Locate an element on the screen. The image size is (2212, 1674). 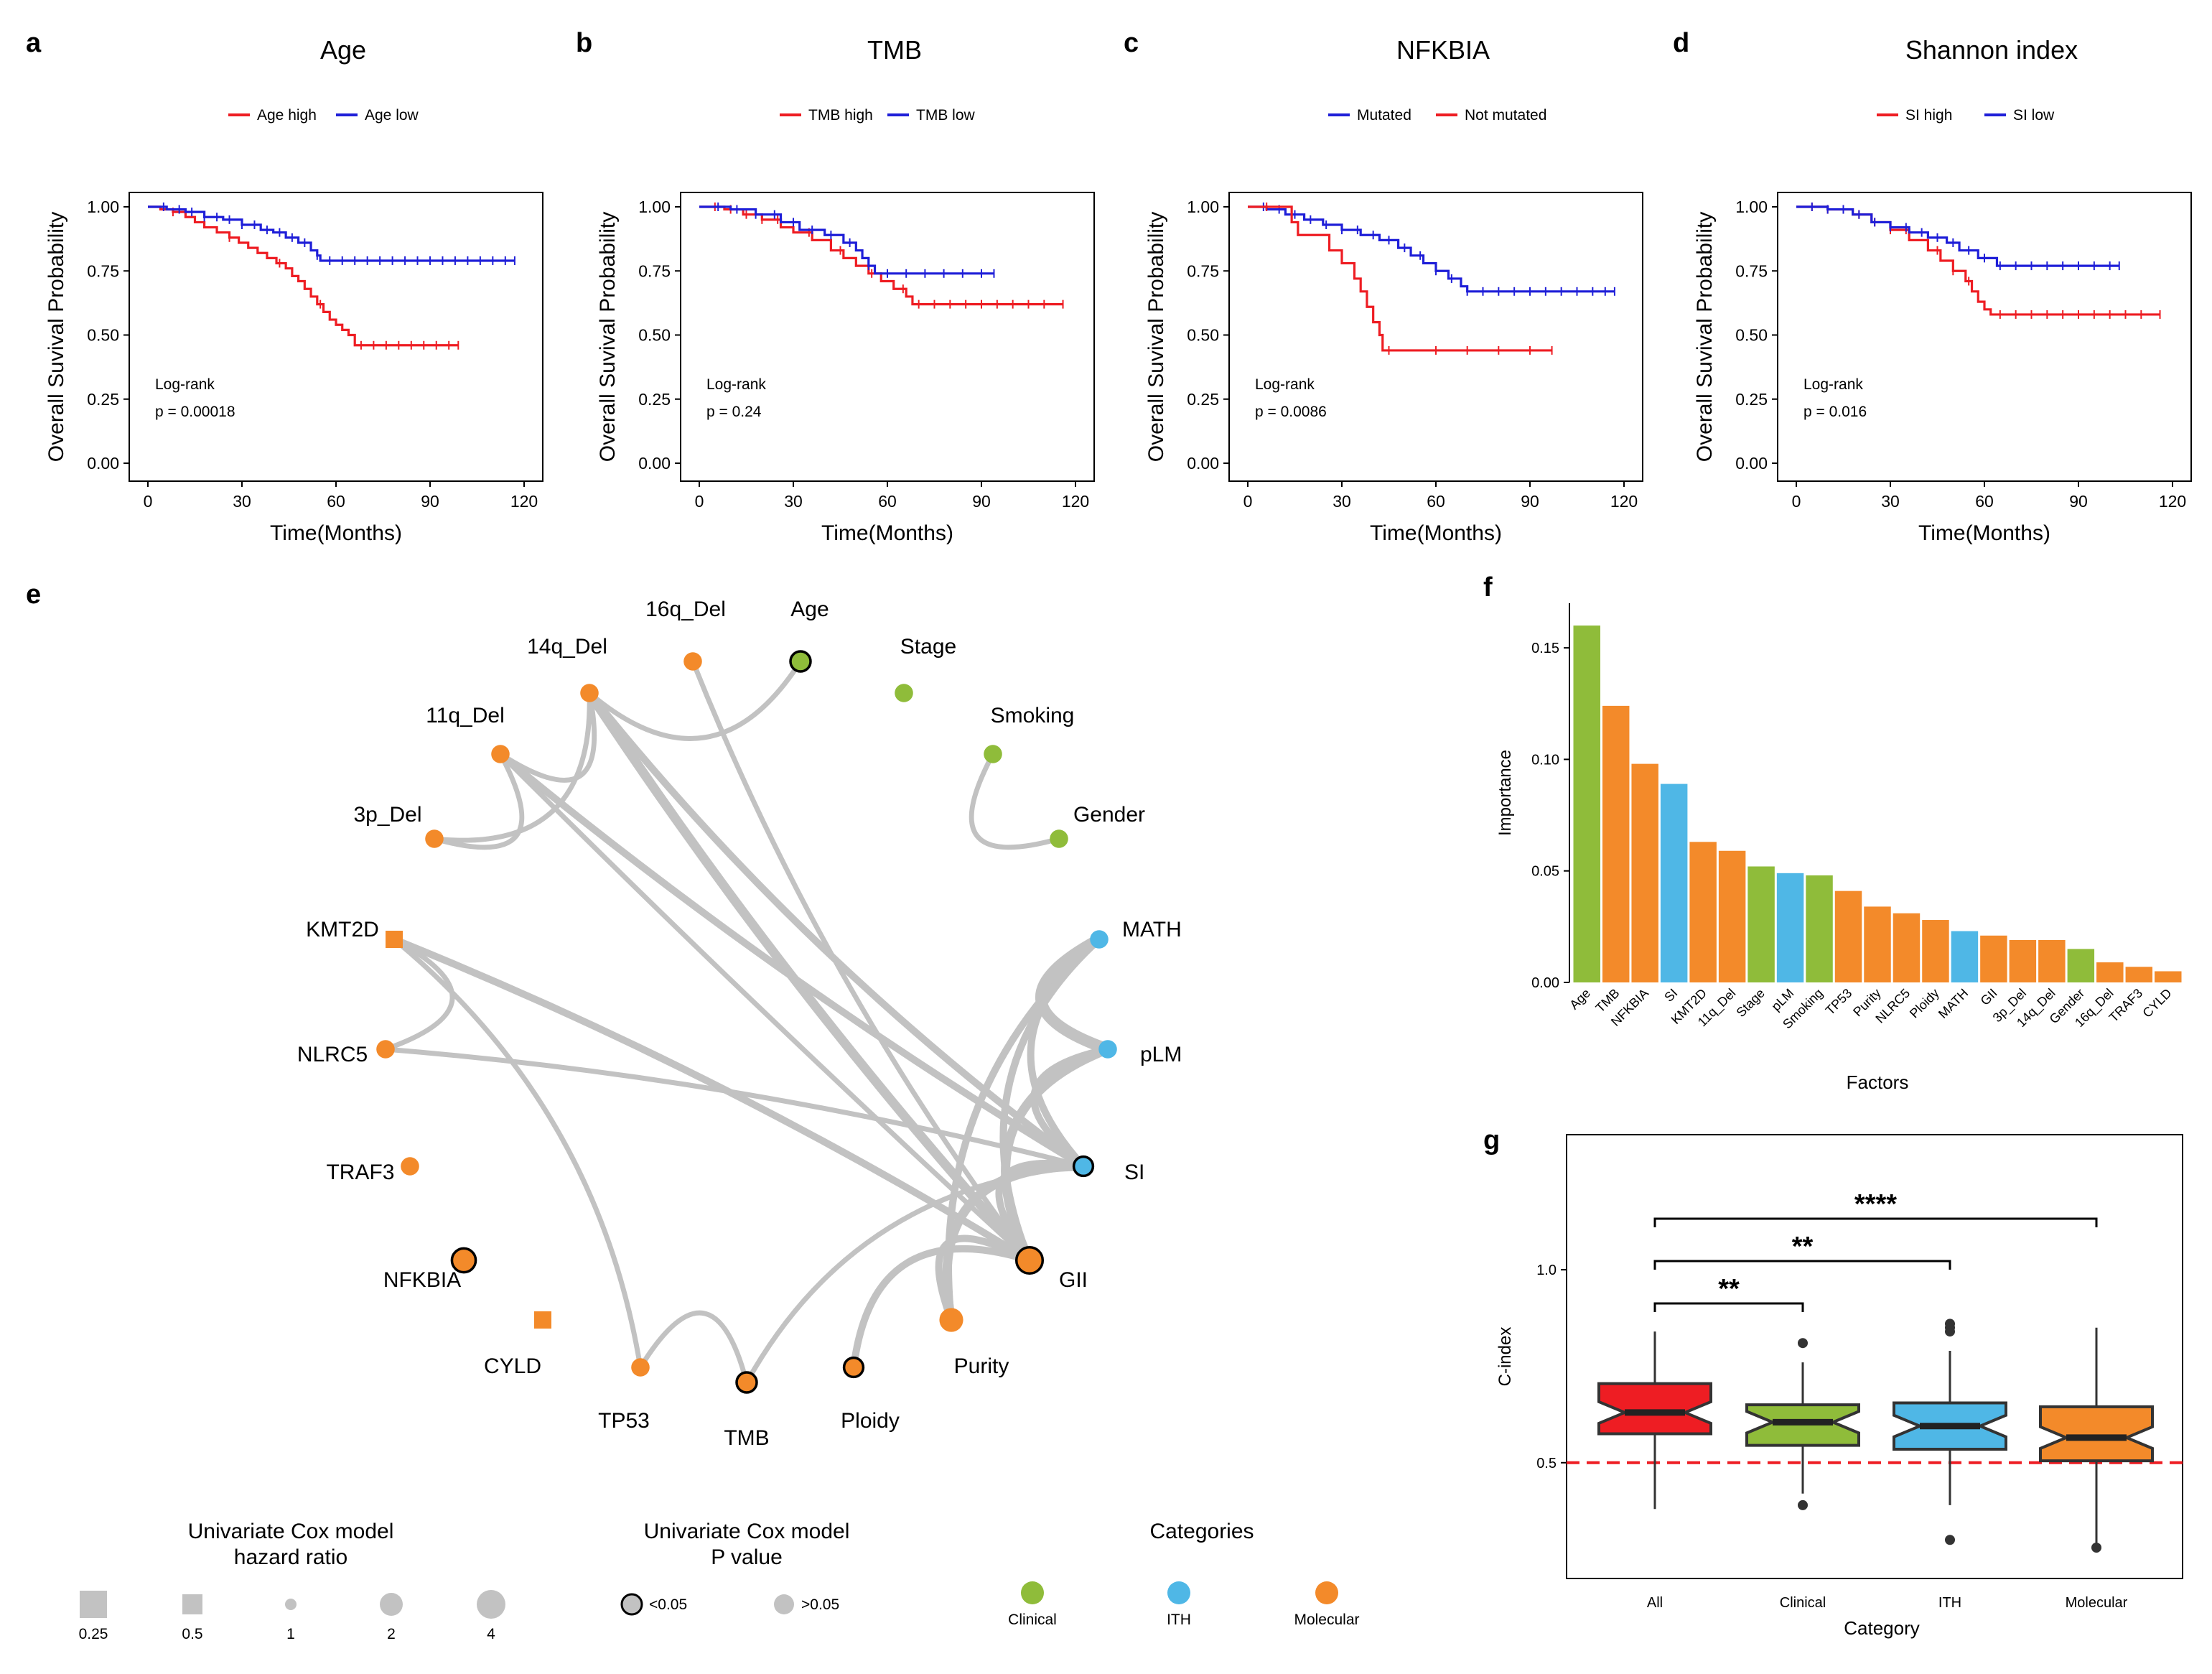
importance-bar-Stage is located at coordinates (1761, 924).